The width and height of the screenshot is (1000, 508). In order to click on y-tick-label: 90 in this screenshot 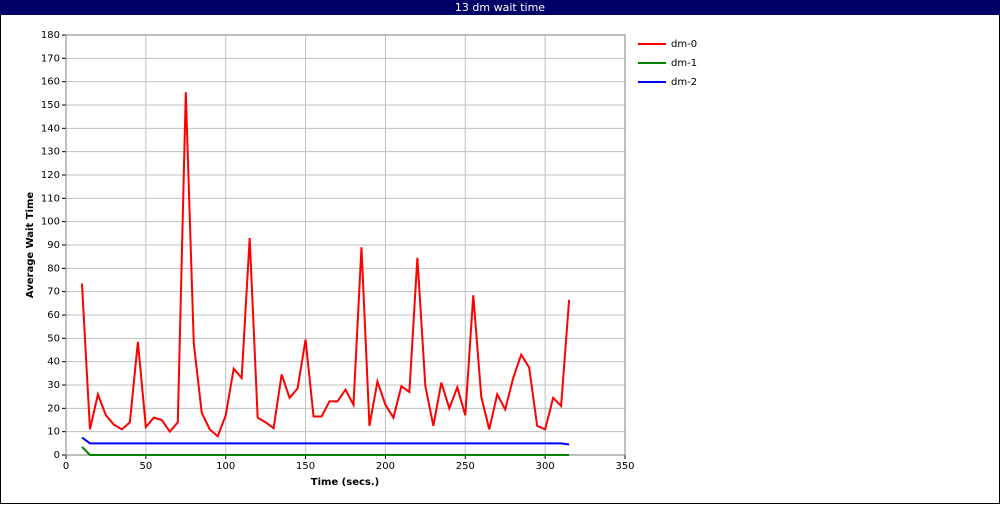, I will do `click(53, 245)`.